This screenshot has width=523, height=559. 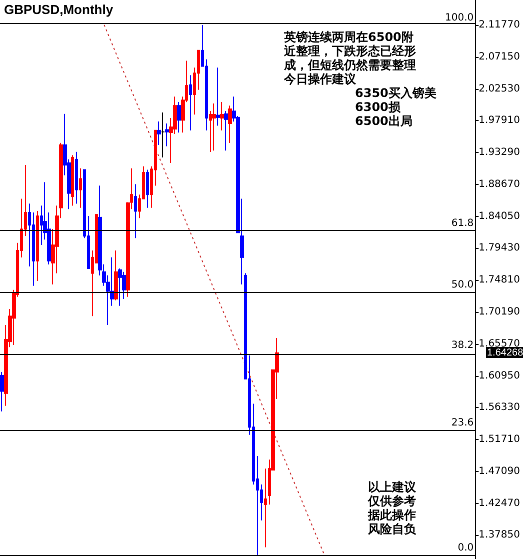 What do you see at coordinates (395, 93) in the screenshot?
I see `annotation: 6350买入镑美` at bounding box center [395, 93].